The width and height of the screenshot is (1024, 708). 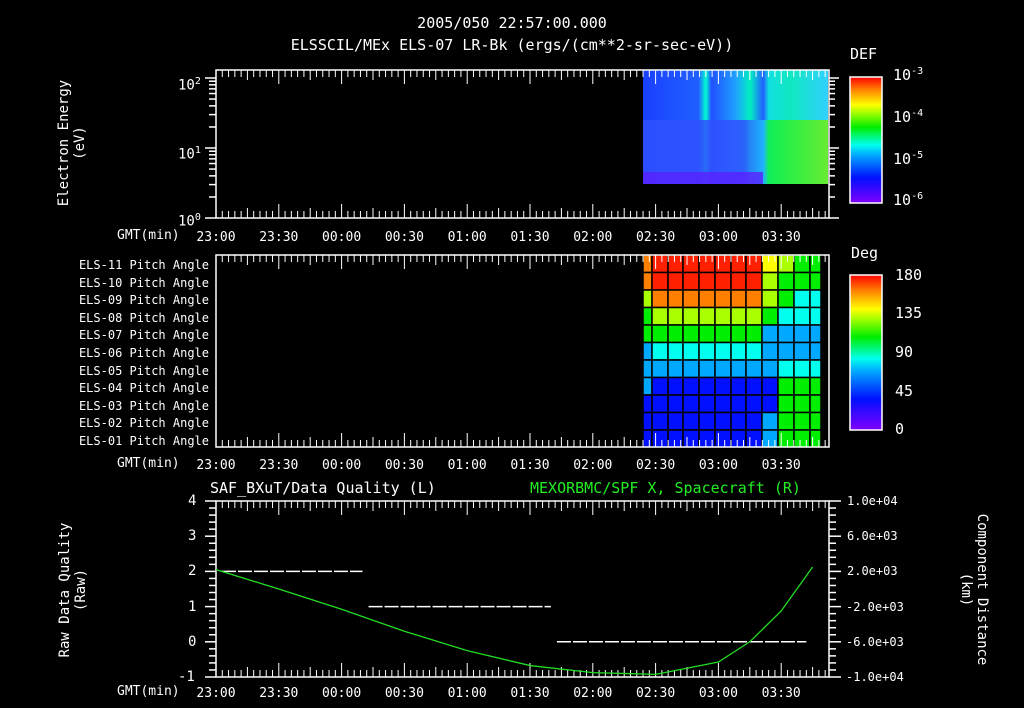 I want to click on left-ytick: 4, so click(x=192, y=501).